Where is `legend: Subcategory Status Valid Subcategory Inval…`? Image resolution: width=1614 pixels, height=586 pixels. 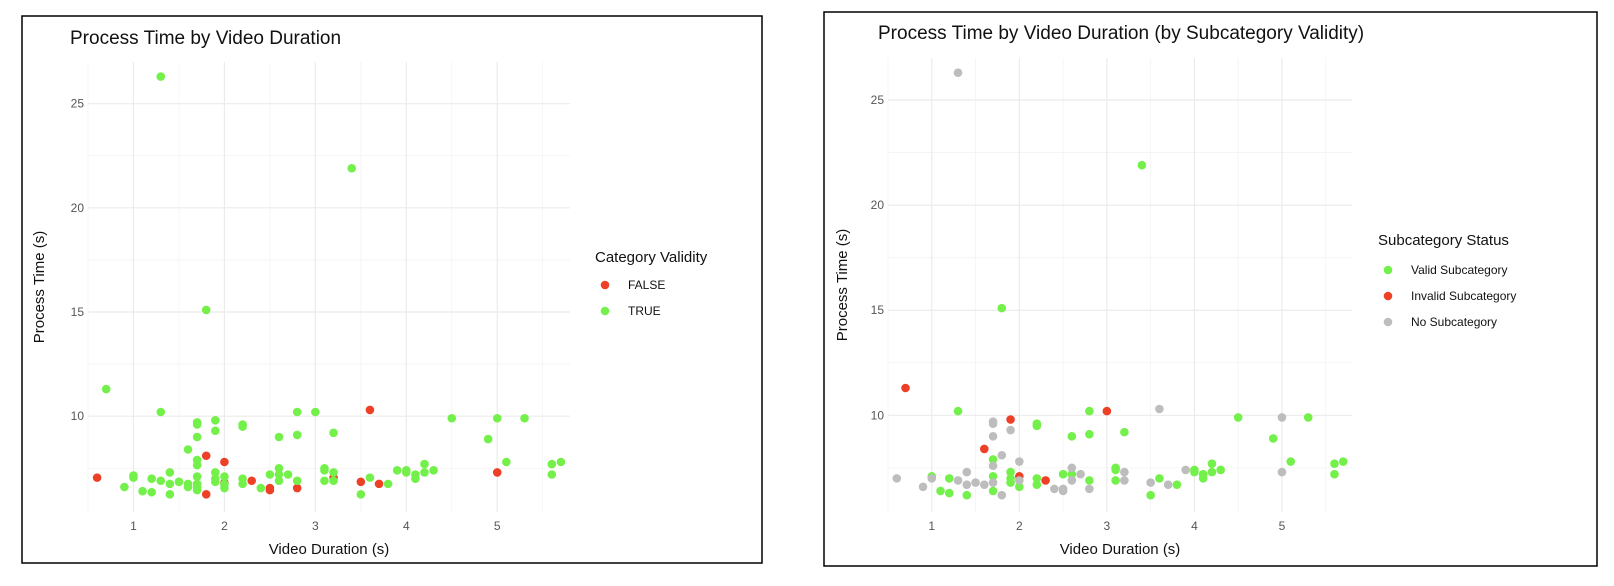 legend: Subcategory Status Valid Subcategory Inval… is located at coordinates (1447, 280).